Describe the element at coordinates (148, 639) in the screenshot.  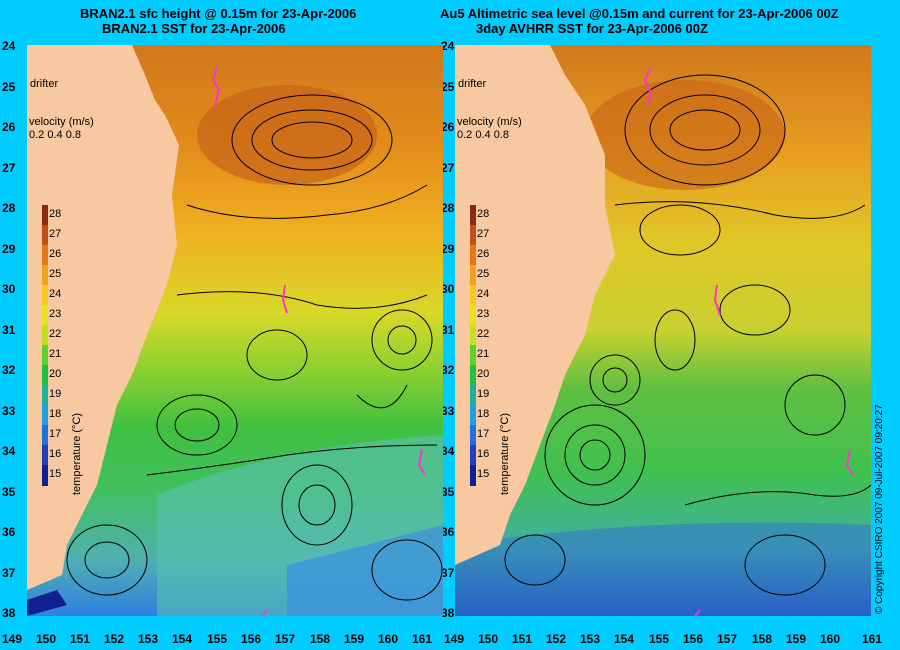
I see `x-axis-left-label: 153` at that location.